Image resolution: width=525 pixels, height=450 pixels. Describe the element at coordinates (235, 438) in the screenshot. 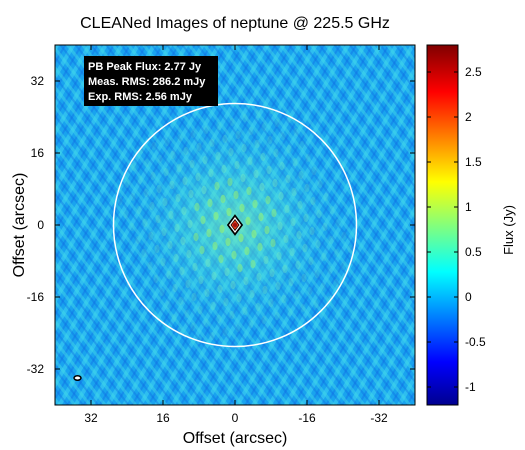

I see `x-axis-label: Offset (arcsec)` at that location.